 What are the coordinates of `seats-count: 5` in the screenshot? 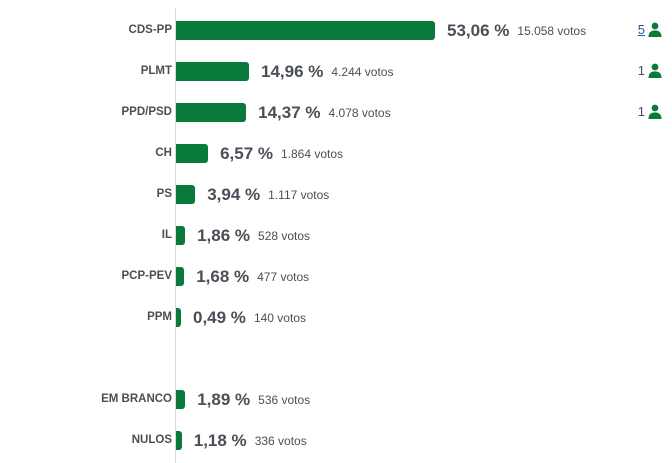 It's located at (650, 29).